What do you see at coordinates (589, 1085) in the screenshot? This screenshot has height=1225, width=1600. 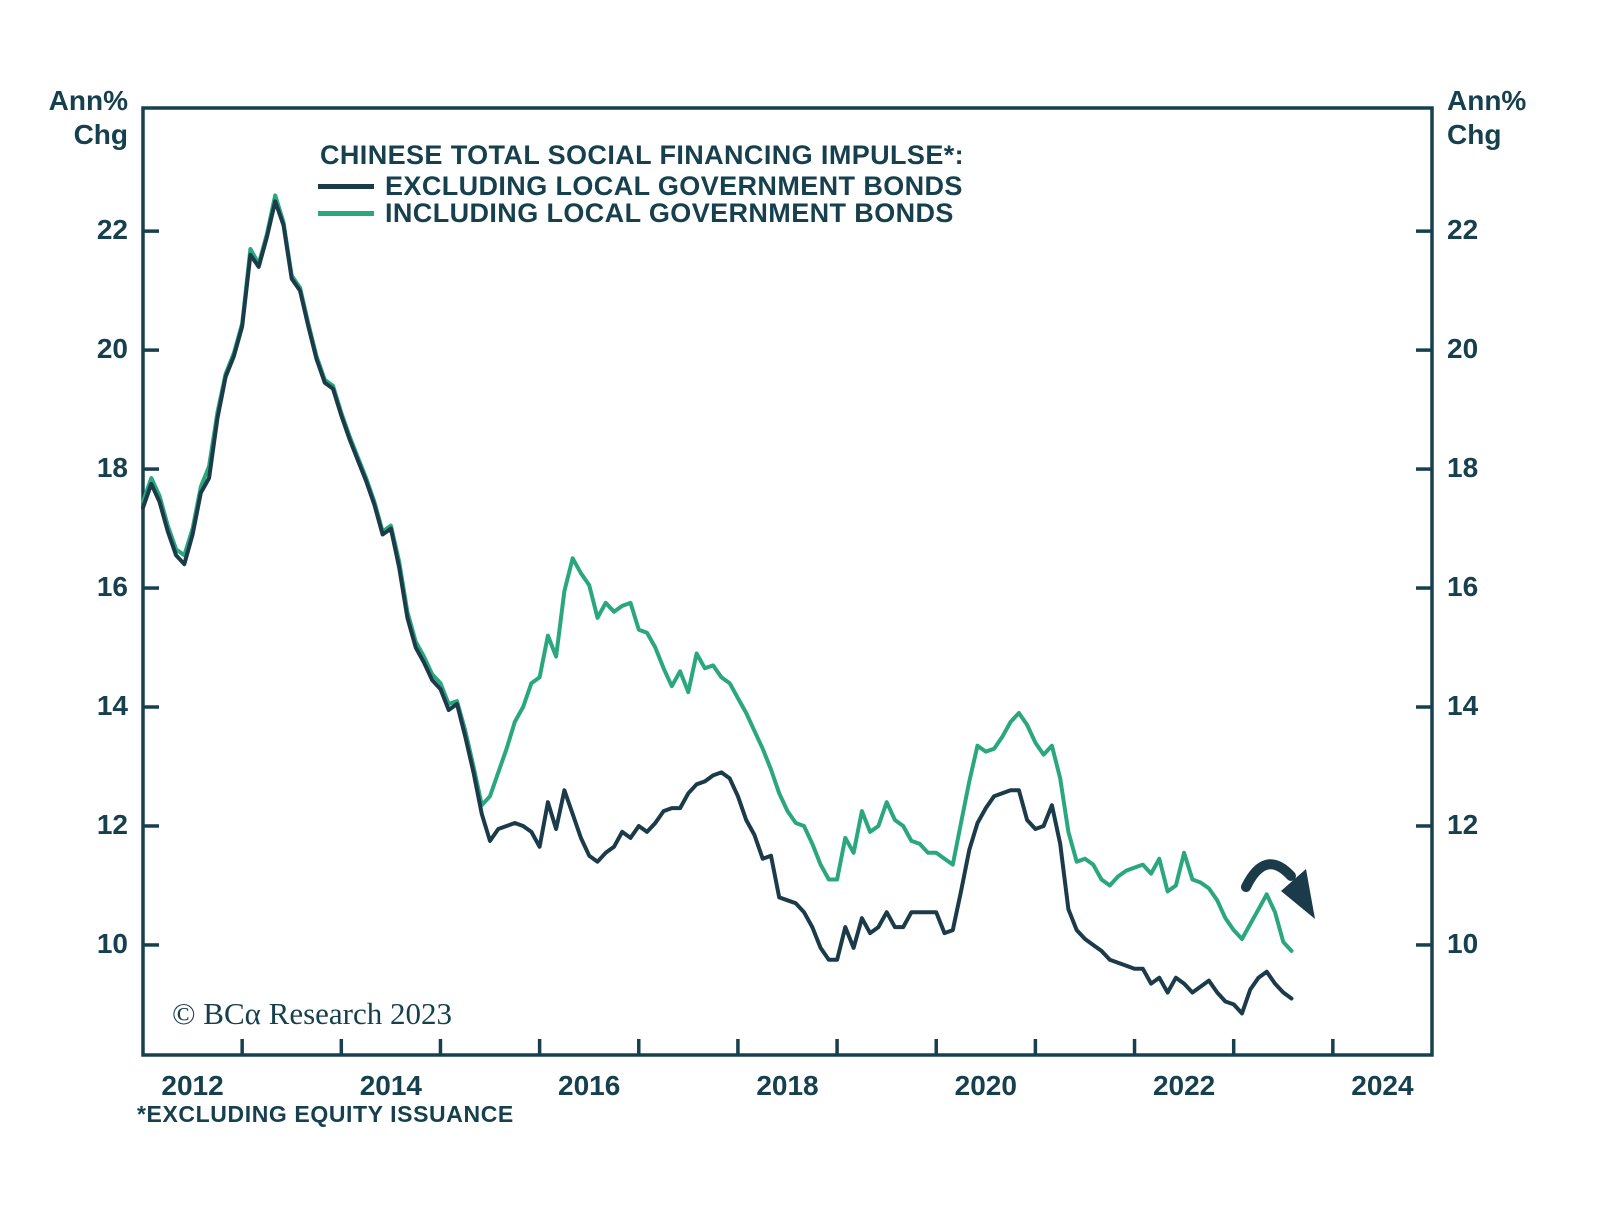 I see `x-tick-label: 2016` at bounding box center [589, 1085].